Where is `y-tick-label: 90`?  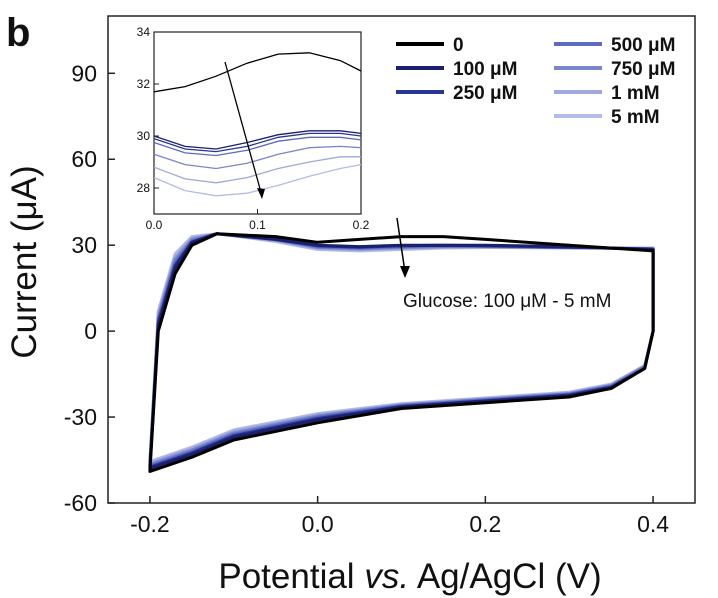 y-tick-label: 90 is located at coordinates (84, 73).